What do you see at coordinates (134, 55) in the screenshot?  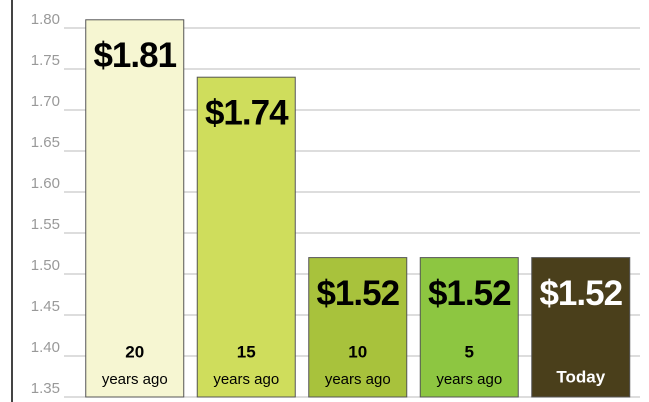 I see `value-label: $1.81` at bounding box center [134, 55].